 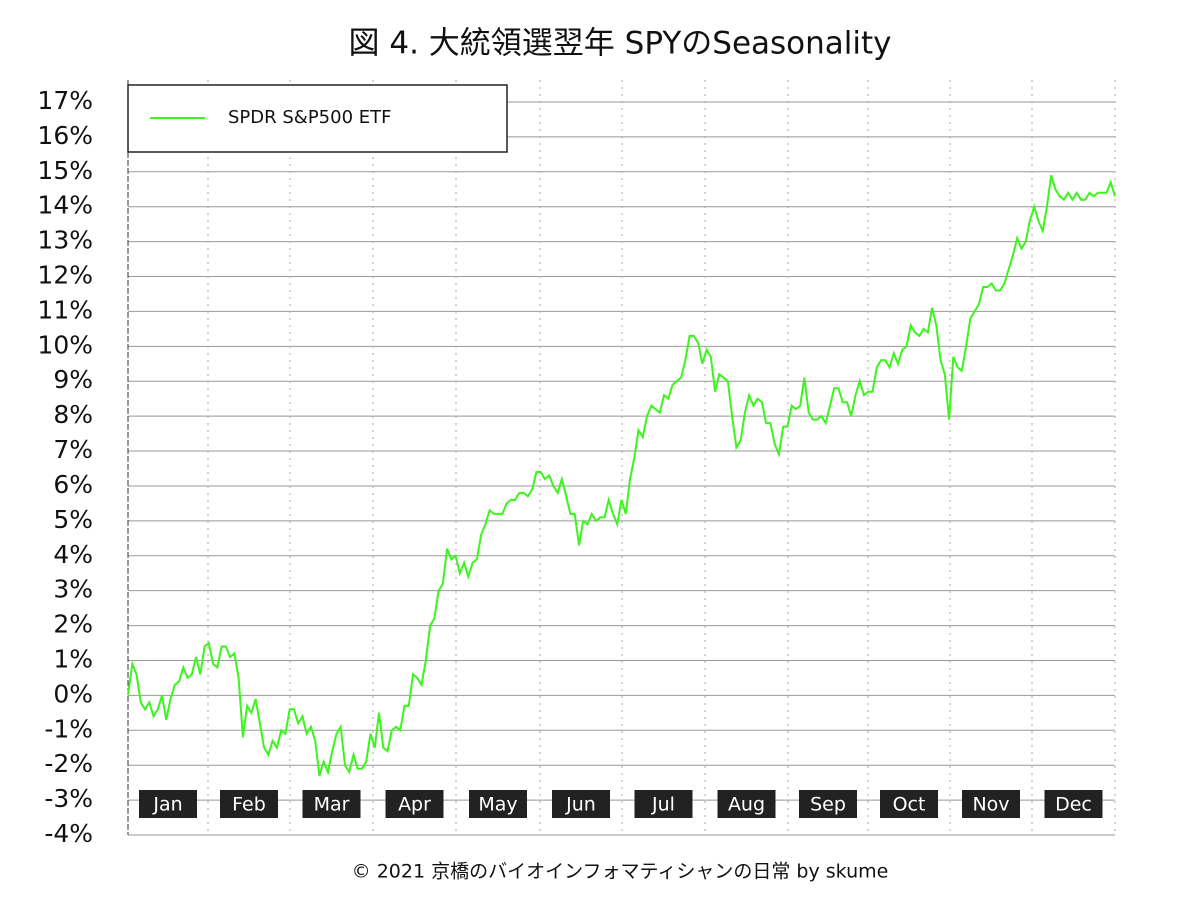 I want to click on y-tick-label: 1%, so click(x=73, y=658).